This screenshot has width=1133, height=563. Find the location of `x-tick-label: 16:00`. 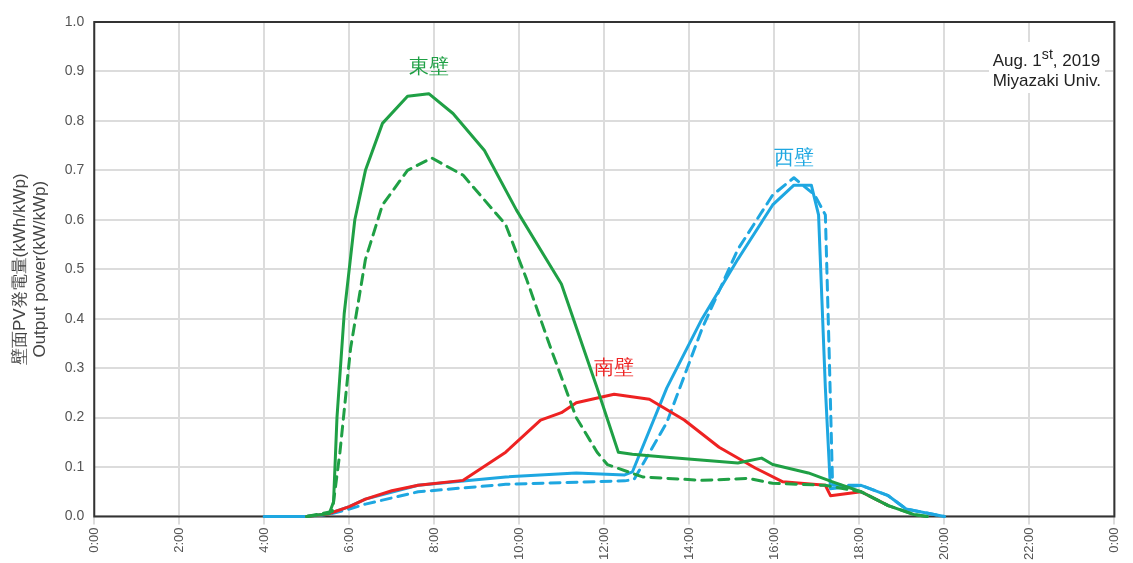

x-tick-label: 16:00 is located at coordinates (773, 544).